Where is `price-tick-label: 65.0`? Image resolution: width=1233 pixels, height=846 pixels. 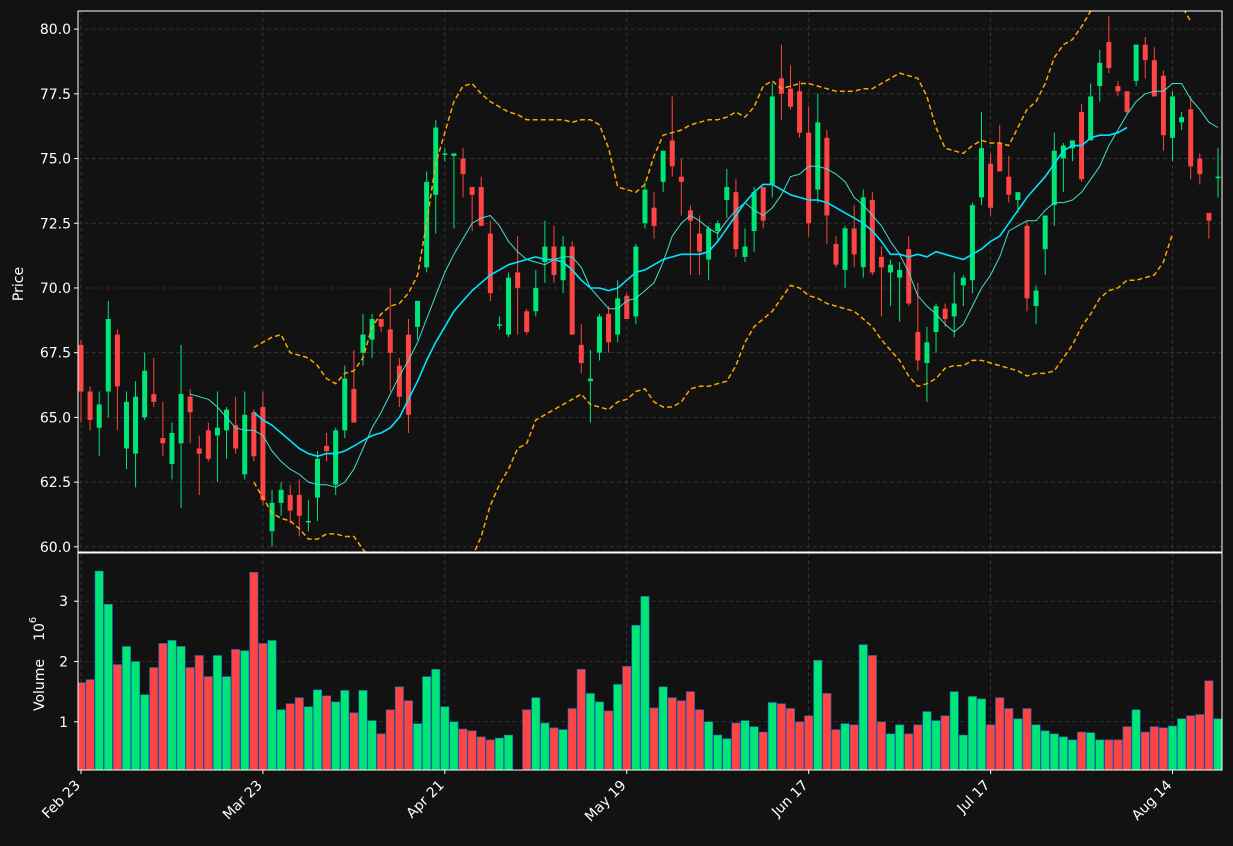
price-tick-label: 65.0 is located at coordinates (55, 418).